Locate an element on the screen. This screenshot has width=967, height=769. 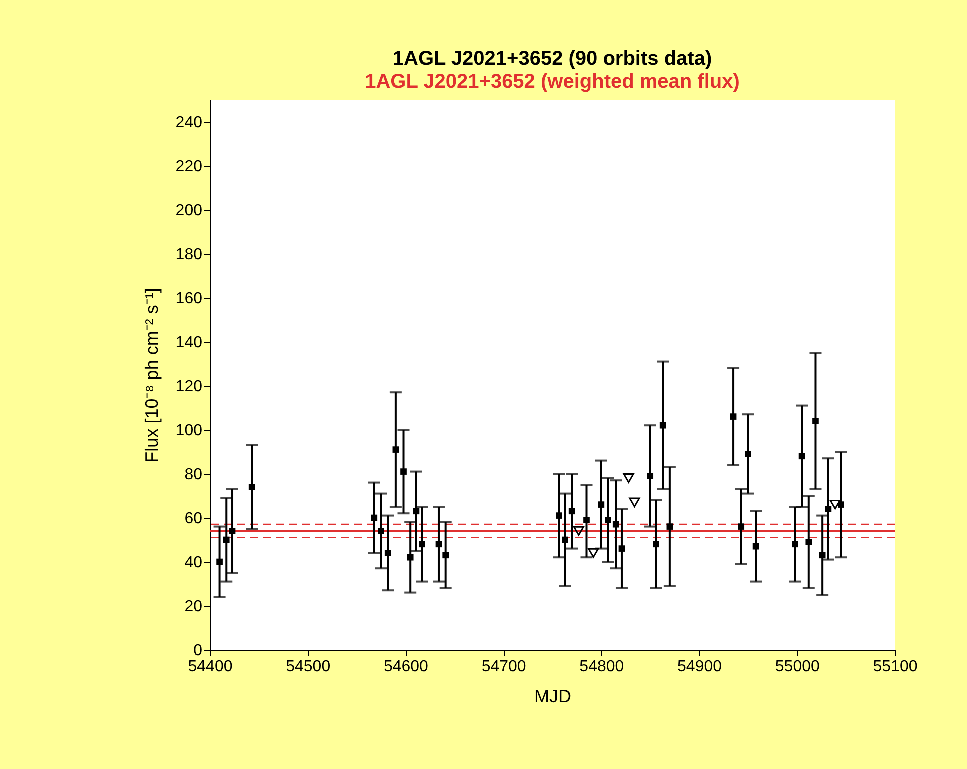
y-tick-label: 220 is located at coordinates (189, 167).